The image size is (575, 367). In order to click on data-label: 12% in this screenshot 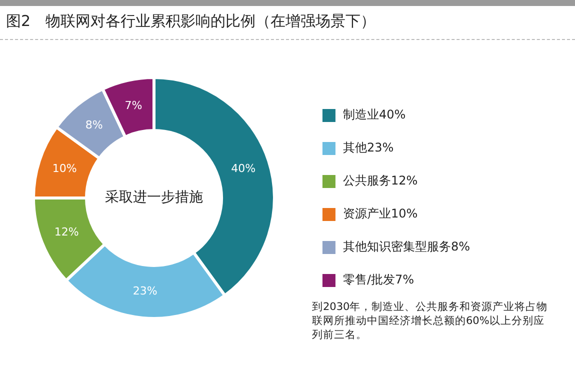, I will do `click(66, 231)`.